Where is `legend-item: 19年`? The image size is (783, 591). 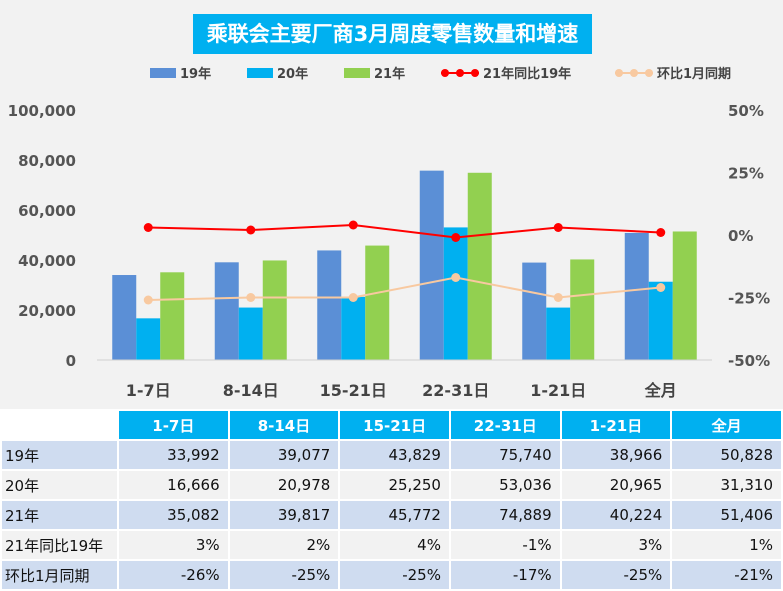
legend-item: 19年 is located at coordinates (180, 74).